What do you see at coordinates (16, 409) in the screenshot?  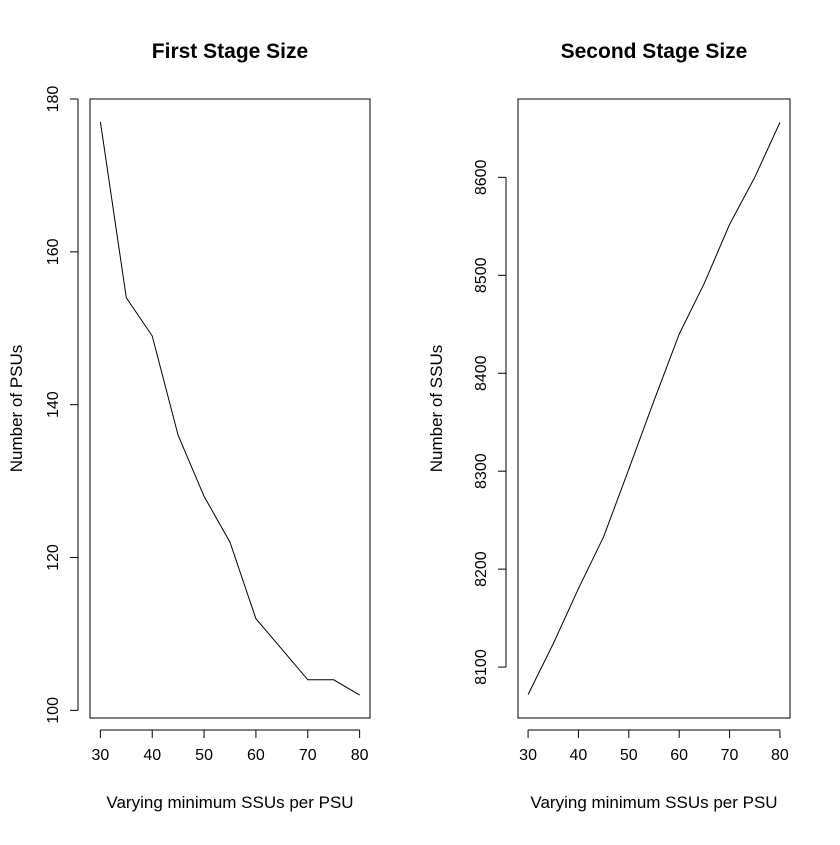 I see `y-axis-label: Number of PSUs` at bounding box center [16, 409].